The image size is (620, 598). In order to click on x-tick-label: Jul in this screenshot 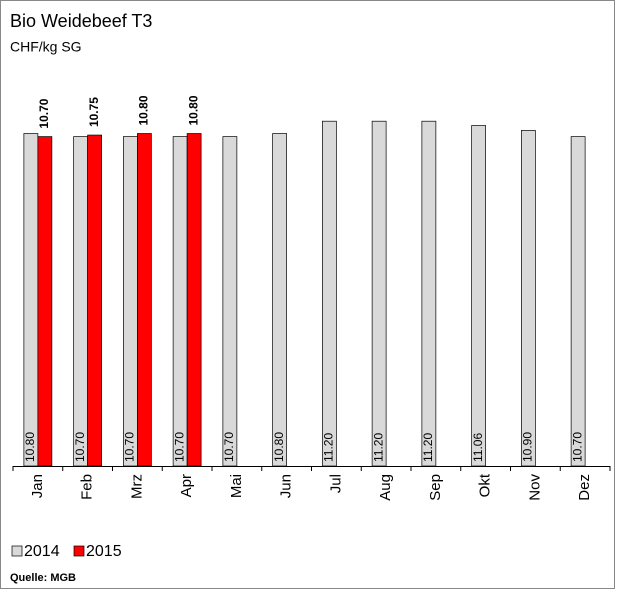, I will do `click(335, 483)`.